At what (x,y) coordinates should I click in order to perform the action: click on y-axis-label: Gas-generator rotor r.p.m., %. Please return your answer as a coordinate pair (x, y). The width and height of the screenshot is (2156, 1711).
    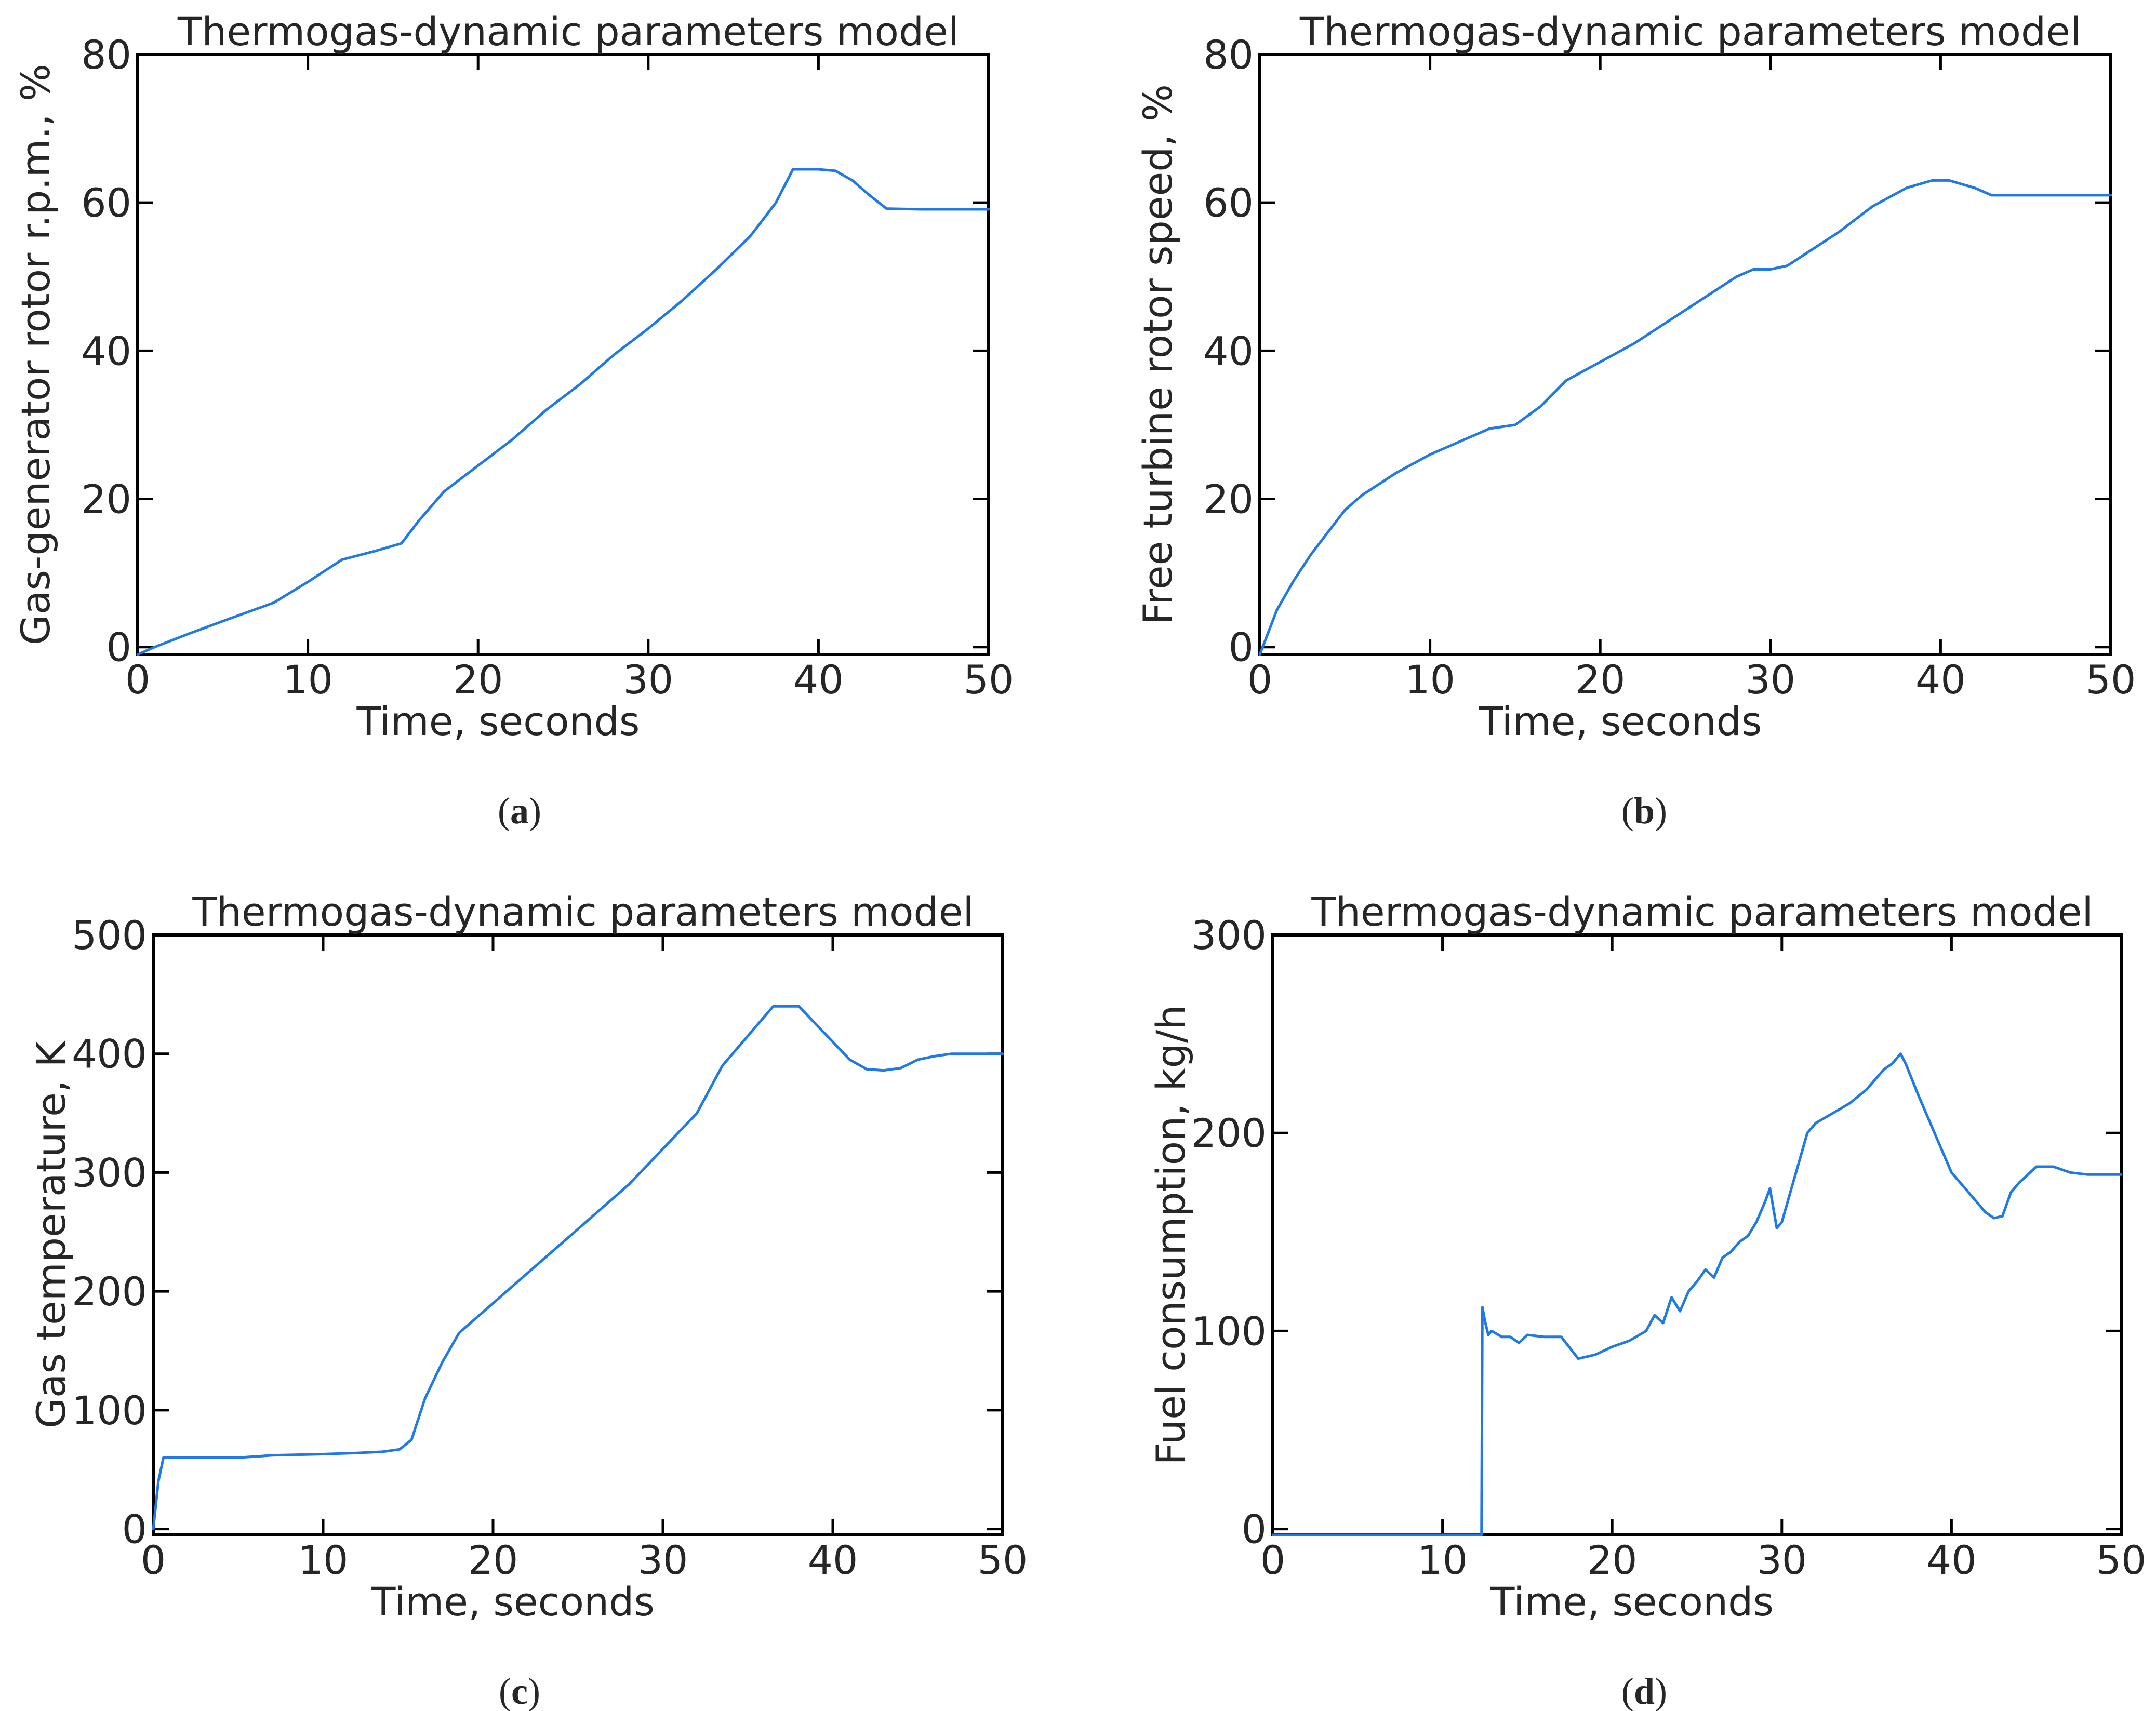
    Looking at the image, I should click on (35, 355).